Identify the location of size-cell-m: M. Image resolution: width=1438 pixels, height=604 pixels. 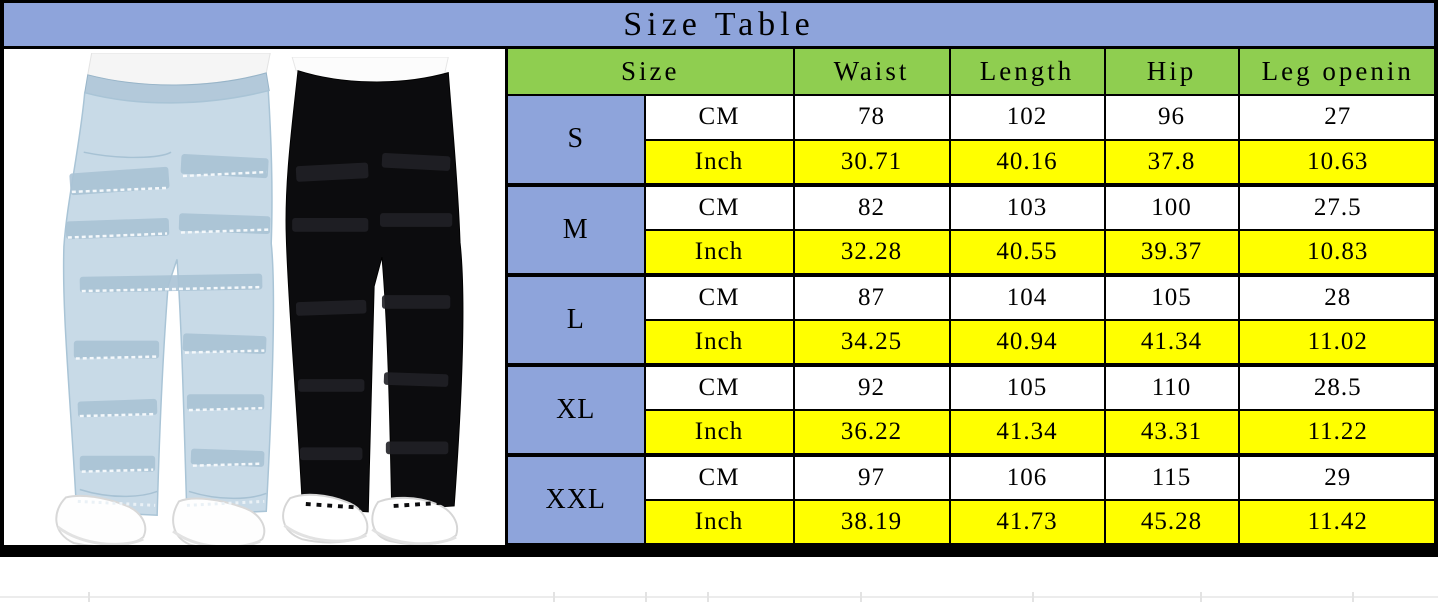
(575, 229).